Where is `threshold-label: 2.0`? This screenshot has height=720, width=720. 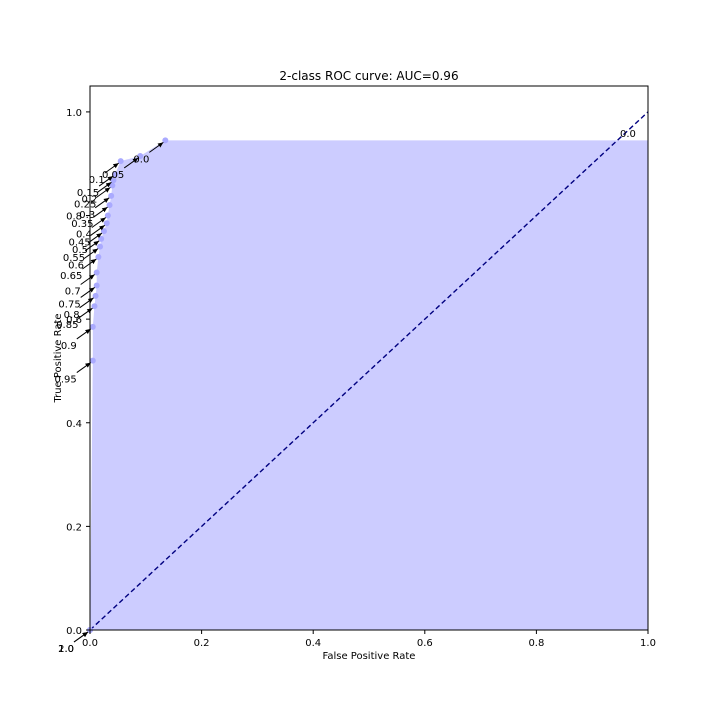 threshold-label: 2.0 is located at coordinates (66, 649).